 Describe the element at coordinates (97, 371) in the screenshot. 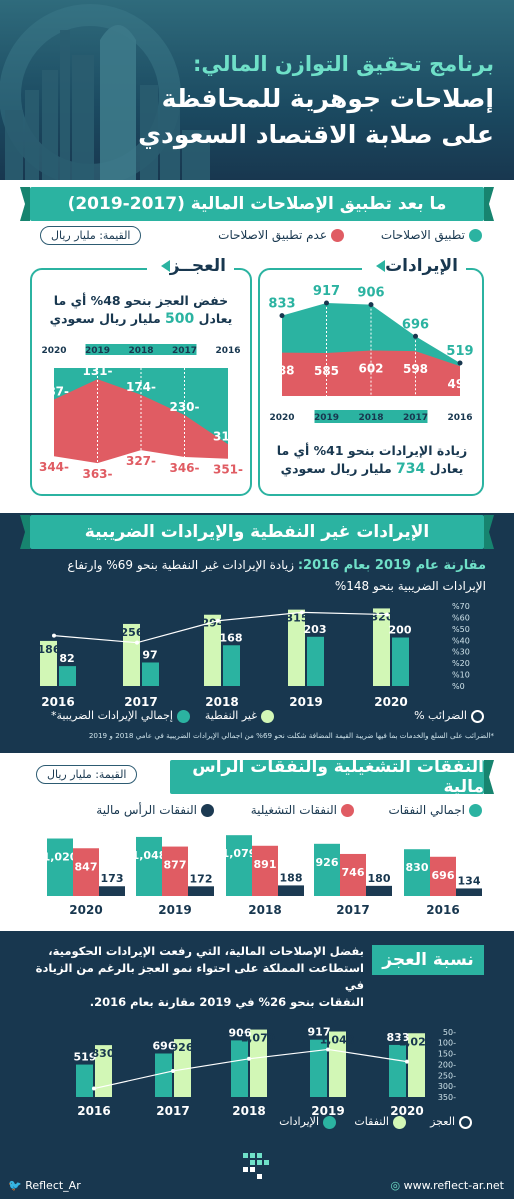

I see `deficit-label-with: -131` at that location.